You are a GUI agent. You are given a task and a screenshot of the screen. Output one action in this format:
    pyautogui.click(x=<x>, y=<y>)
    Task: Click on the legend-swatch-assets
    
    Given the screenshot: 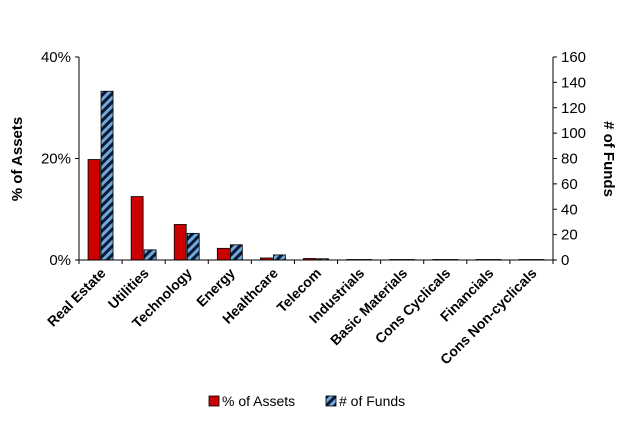 What is the action you would take?
    pyautogui.click(x=214, y=401)
    